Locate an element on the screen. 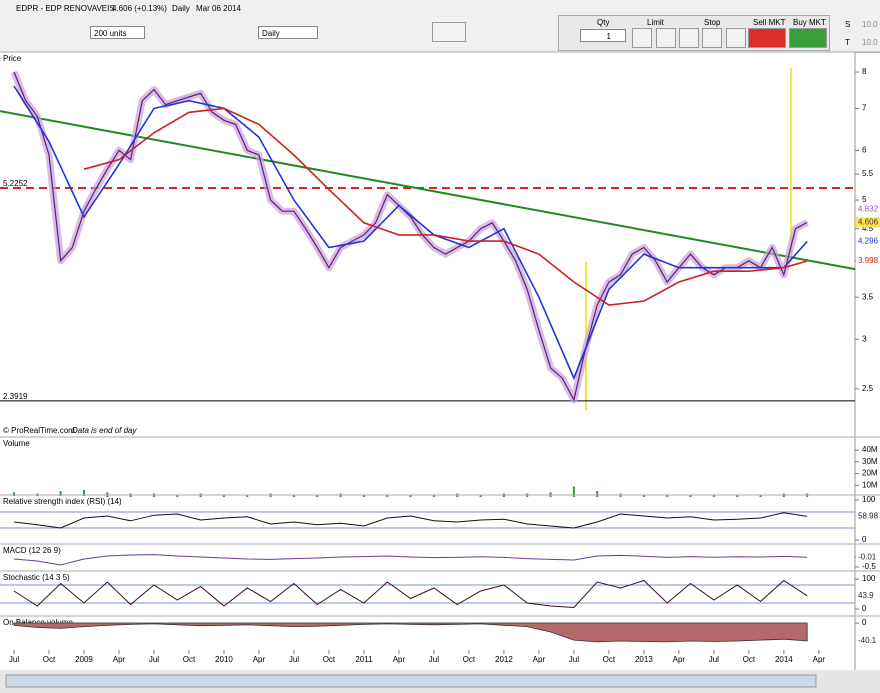 The image size is (880, 693). y-tick-label: 2.5 is located at coordinates (868, 388).